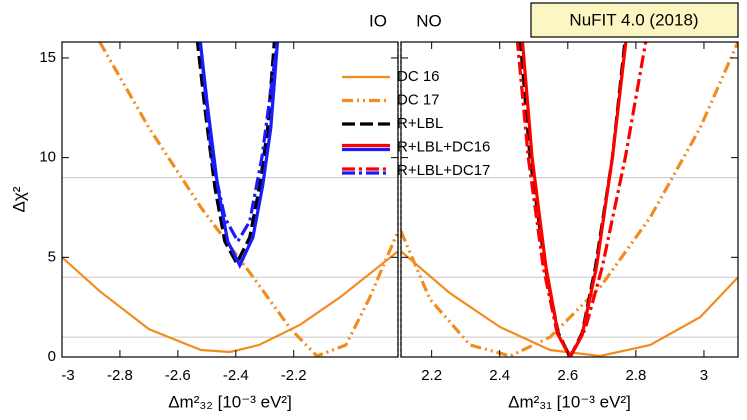 The width and height of the screenshot is (747, 420). What do you see at coordinates (443, 170) in the screenshot?
I see `legend-label: R+LBL+DC17` at bounding box center [443, 170].